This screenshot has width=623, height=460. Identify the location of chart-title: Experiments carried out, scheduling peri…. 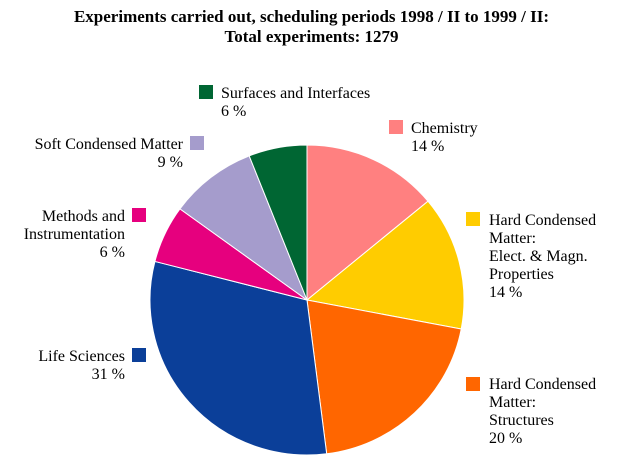
(311, 16).